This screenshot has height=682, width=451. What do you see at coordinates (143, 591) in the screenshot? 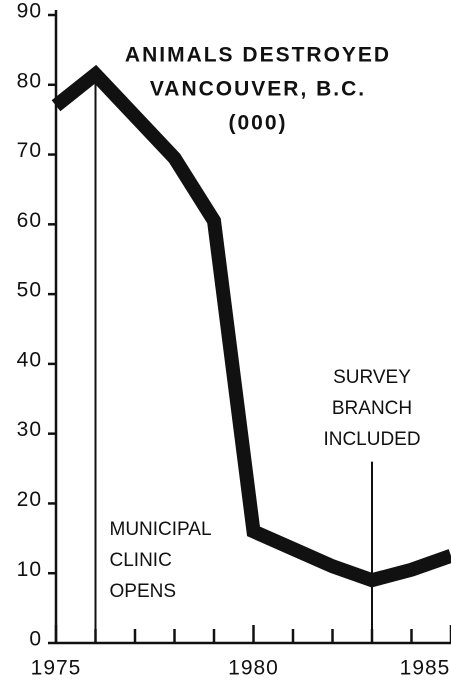
I see `annotation-text: OPENS` at bounding box center [143, 591].